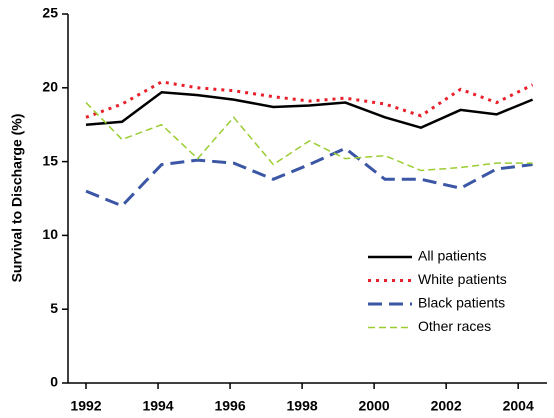 This screenshot has height=418, width=554. What do you see at coordinates (17, 198) in the screenshot?
I see `y-axis-label: Survival to Discharge (%)` at bounding box center [17, 198].